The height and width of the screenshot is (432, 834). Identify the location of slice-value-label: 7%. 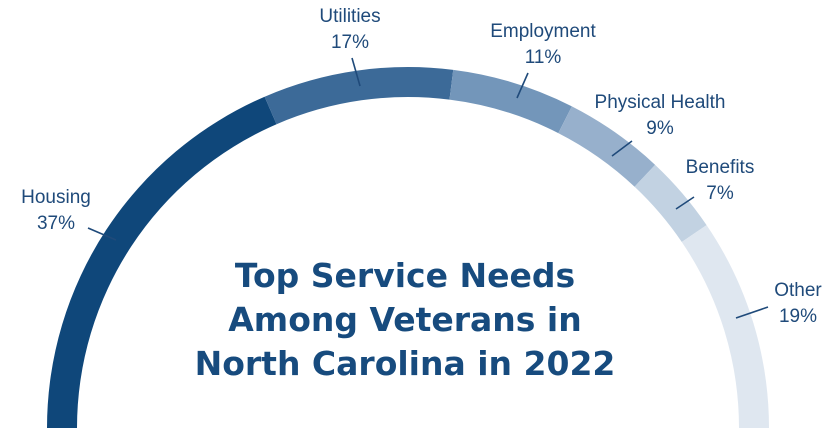
(720, 193).